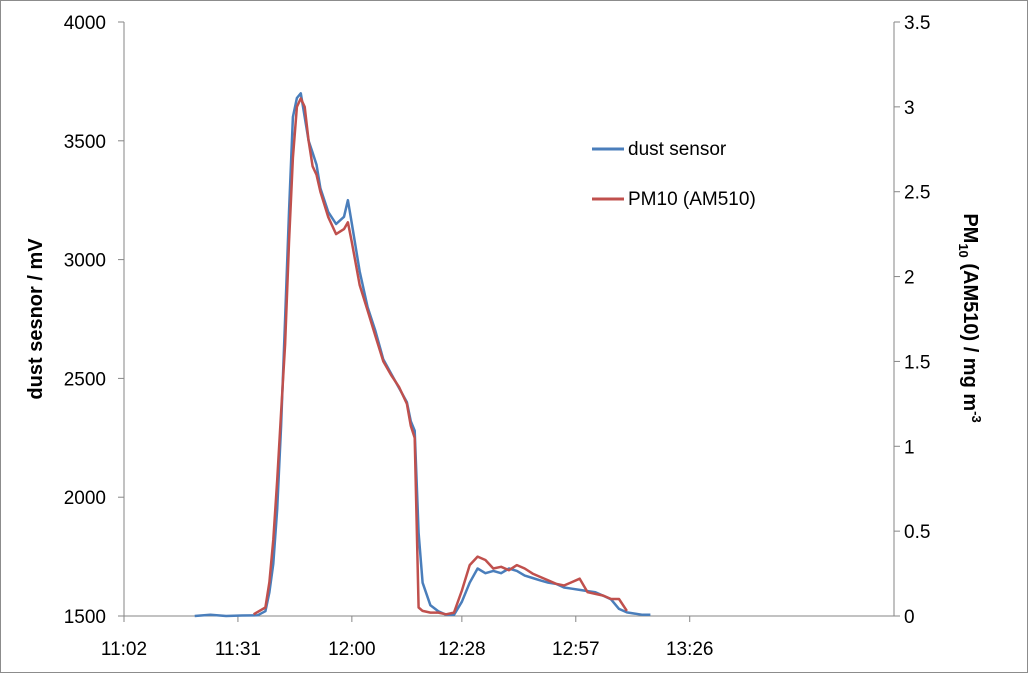  What do you see at coordinates (36, 319) in the screenshot?
I see `y-axis-title: dust sesnor / mV` at bounding box center [36, 319].